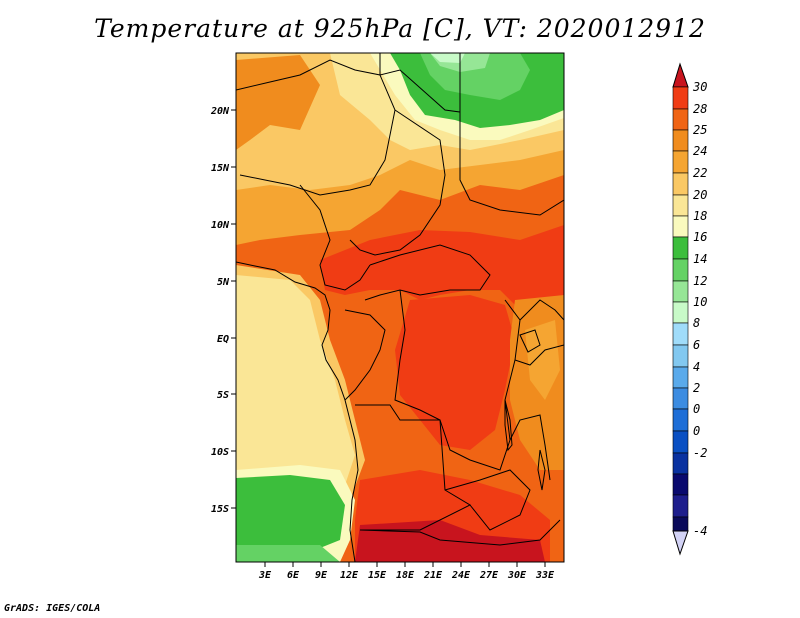 This screenshot has width=800, height=618. Describe the element at coordinates (52, 608) in the screenshot. I see `grads-credit: GrADS: IGES/COLA` at that location.